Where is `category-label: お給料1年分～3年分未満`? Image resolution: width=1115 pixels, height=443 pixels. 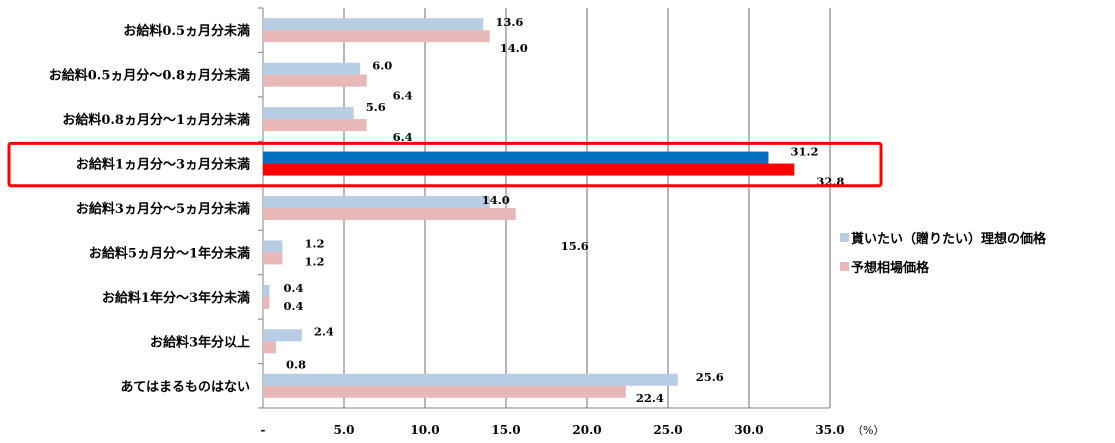
category-label: お給料1年分～3年分未満 is located at coordinates (176, 298).